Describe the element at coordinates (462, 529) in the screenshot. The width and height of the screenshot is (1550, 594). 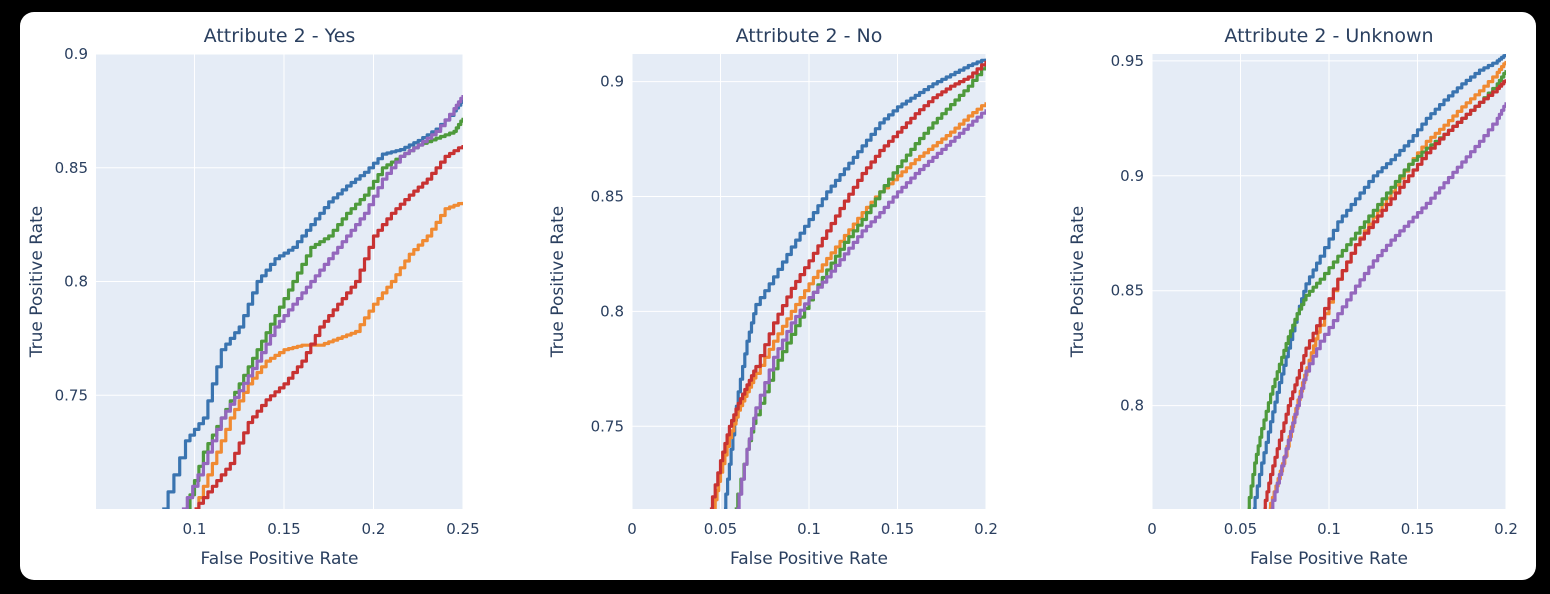
I see `x-tick-label: 0.25` at that location.